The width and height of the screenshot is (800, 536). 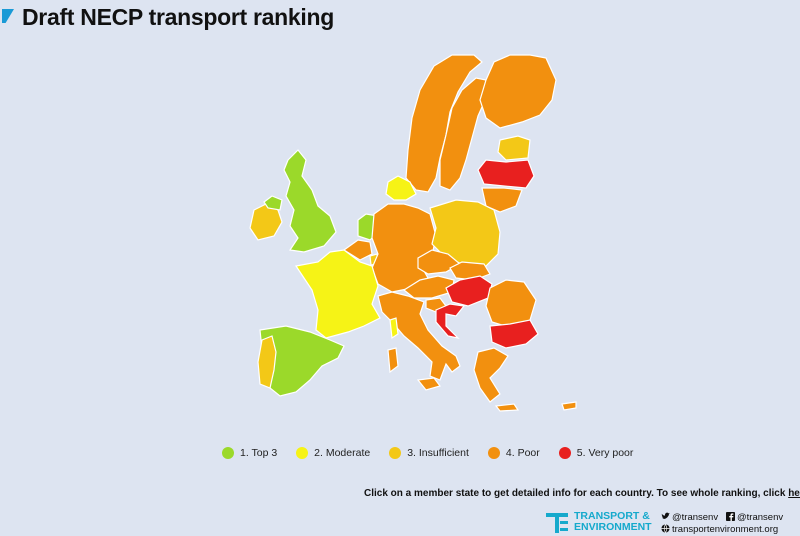 I want to click on org-name-line1: TRANSPORT &, so click(x=612, y=516).